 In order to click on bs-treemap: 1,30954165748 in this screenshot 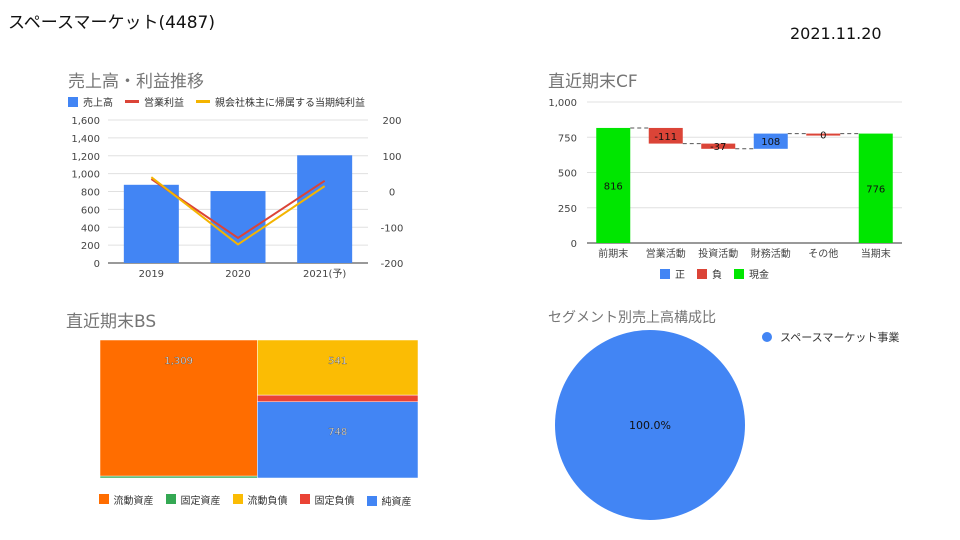, I will do `click(259, 409)`.